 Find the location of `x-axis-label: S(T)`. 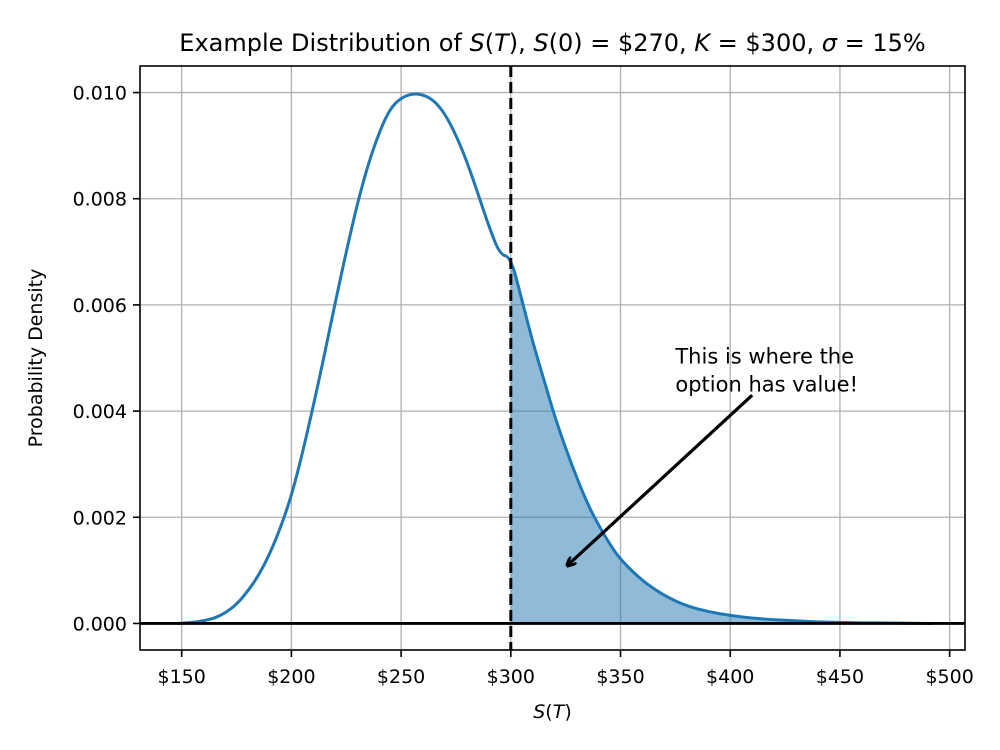

x-axis-label: S(T) is located at coordinates (552, 712).